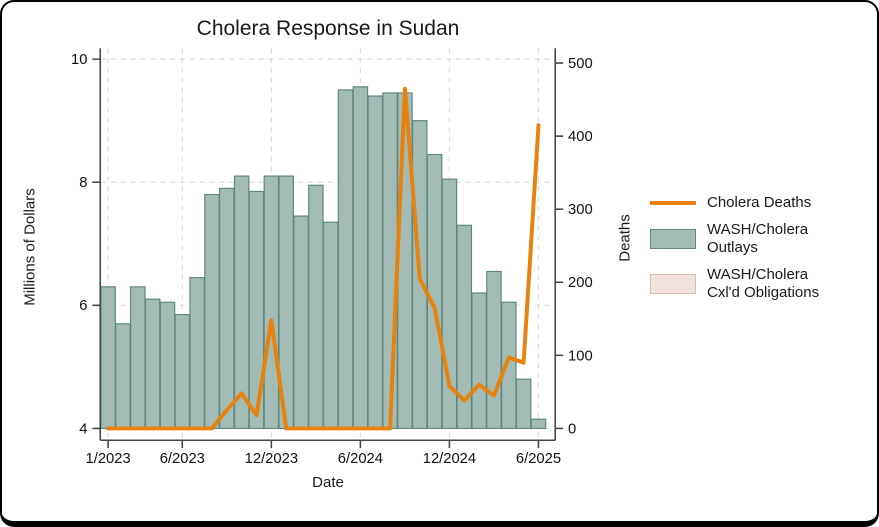 The height and width of the screenshot is (527, 879). What do you see at coordinates (390, 261) in the screenshot?
I see `bar-8/2024` at bounding box center [390, 261].